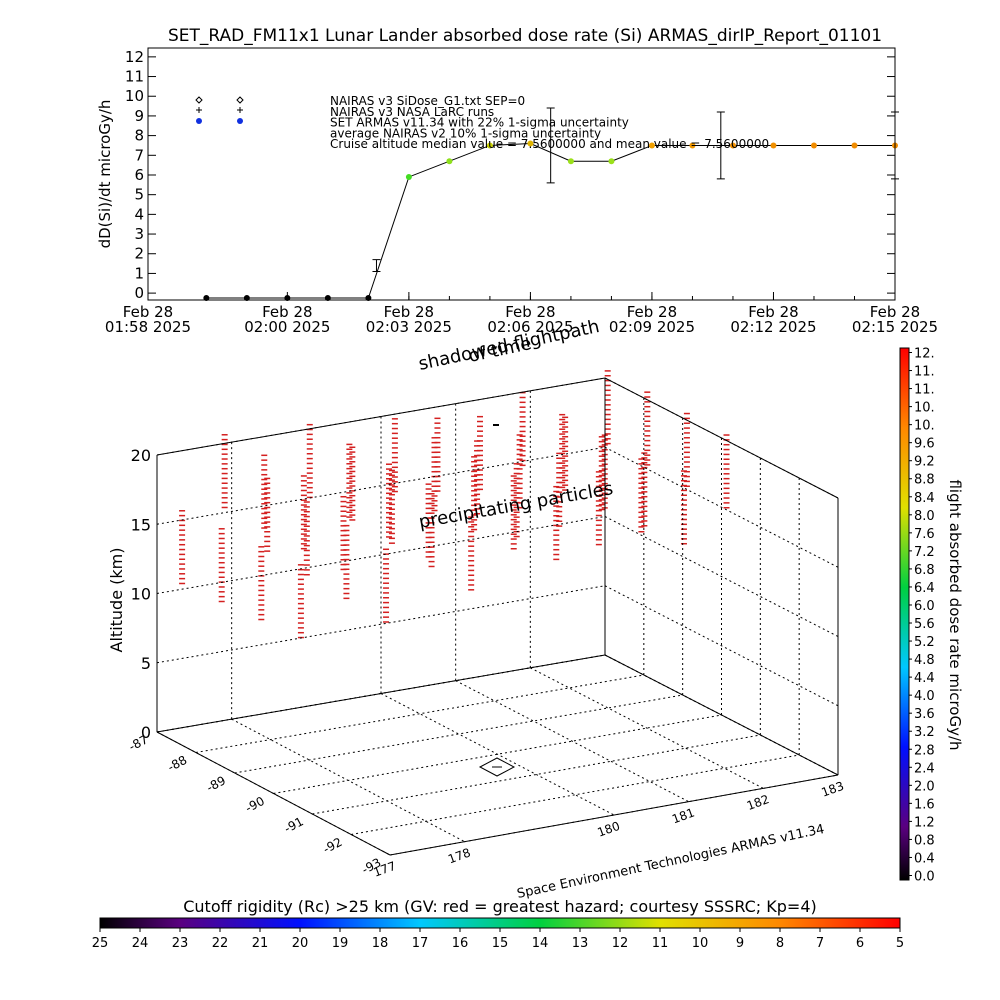 This screenshot has width=1000, height=1000. Describe the element at coordinates (180, 943) in the screenshot. I see `colorbar-tick-label: 23` at that location.